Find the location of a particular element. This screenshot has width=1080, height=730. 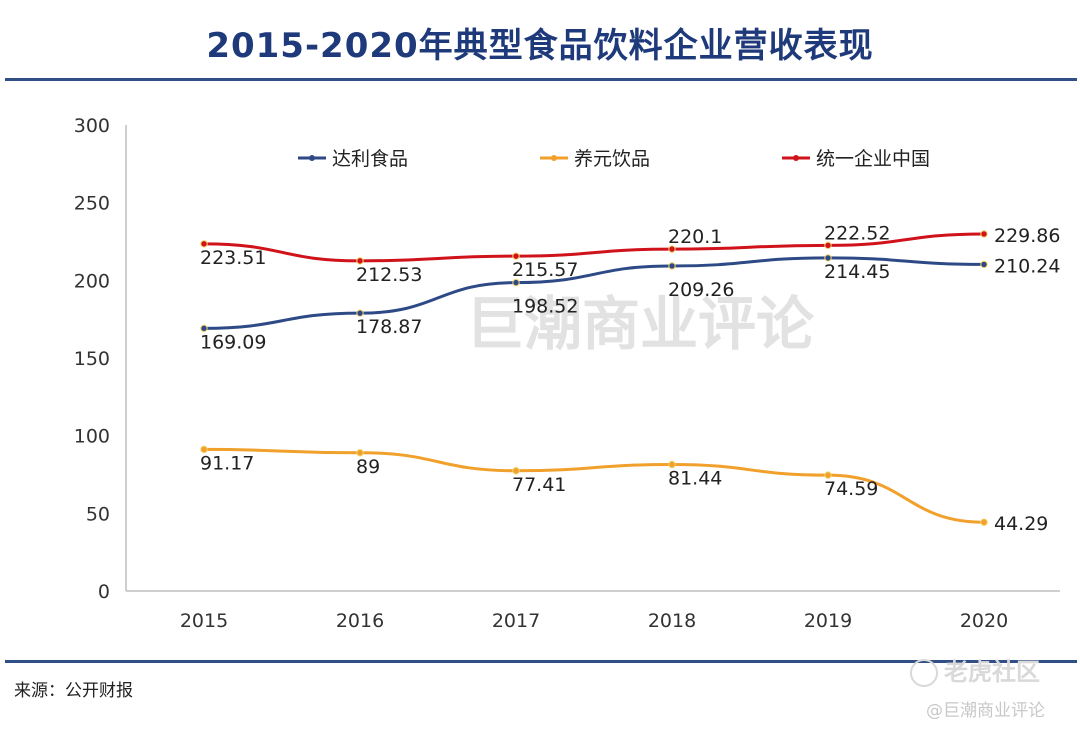

brand-watermark: 老虎社区 is located at coordinates (975, 669).